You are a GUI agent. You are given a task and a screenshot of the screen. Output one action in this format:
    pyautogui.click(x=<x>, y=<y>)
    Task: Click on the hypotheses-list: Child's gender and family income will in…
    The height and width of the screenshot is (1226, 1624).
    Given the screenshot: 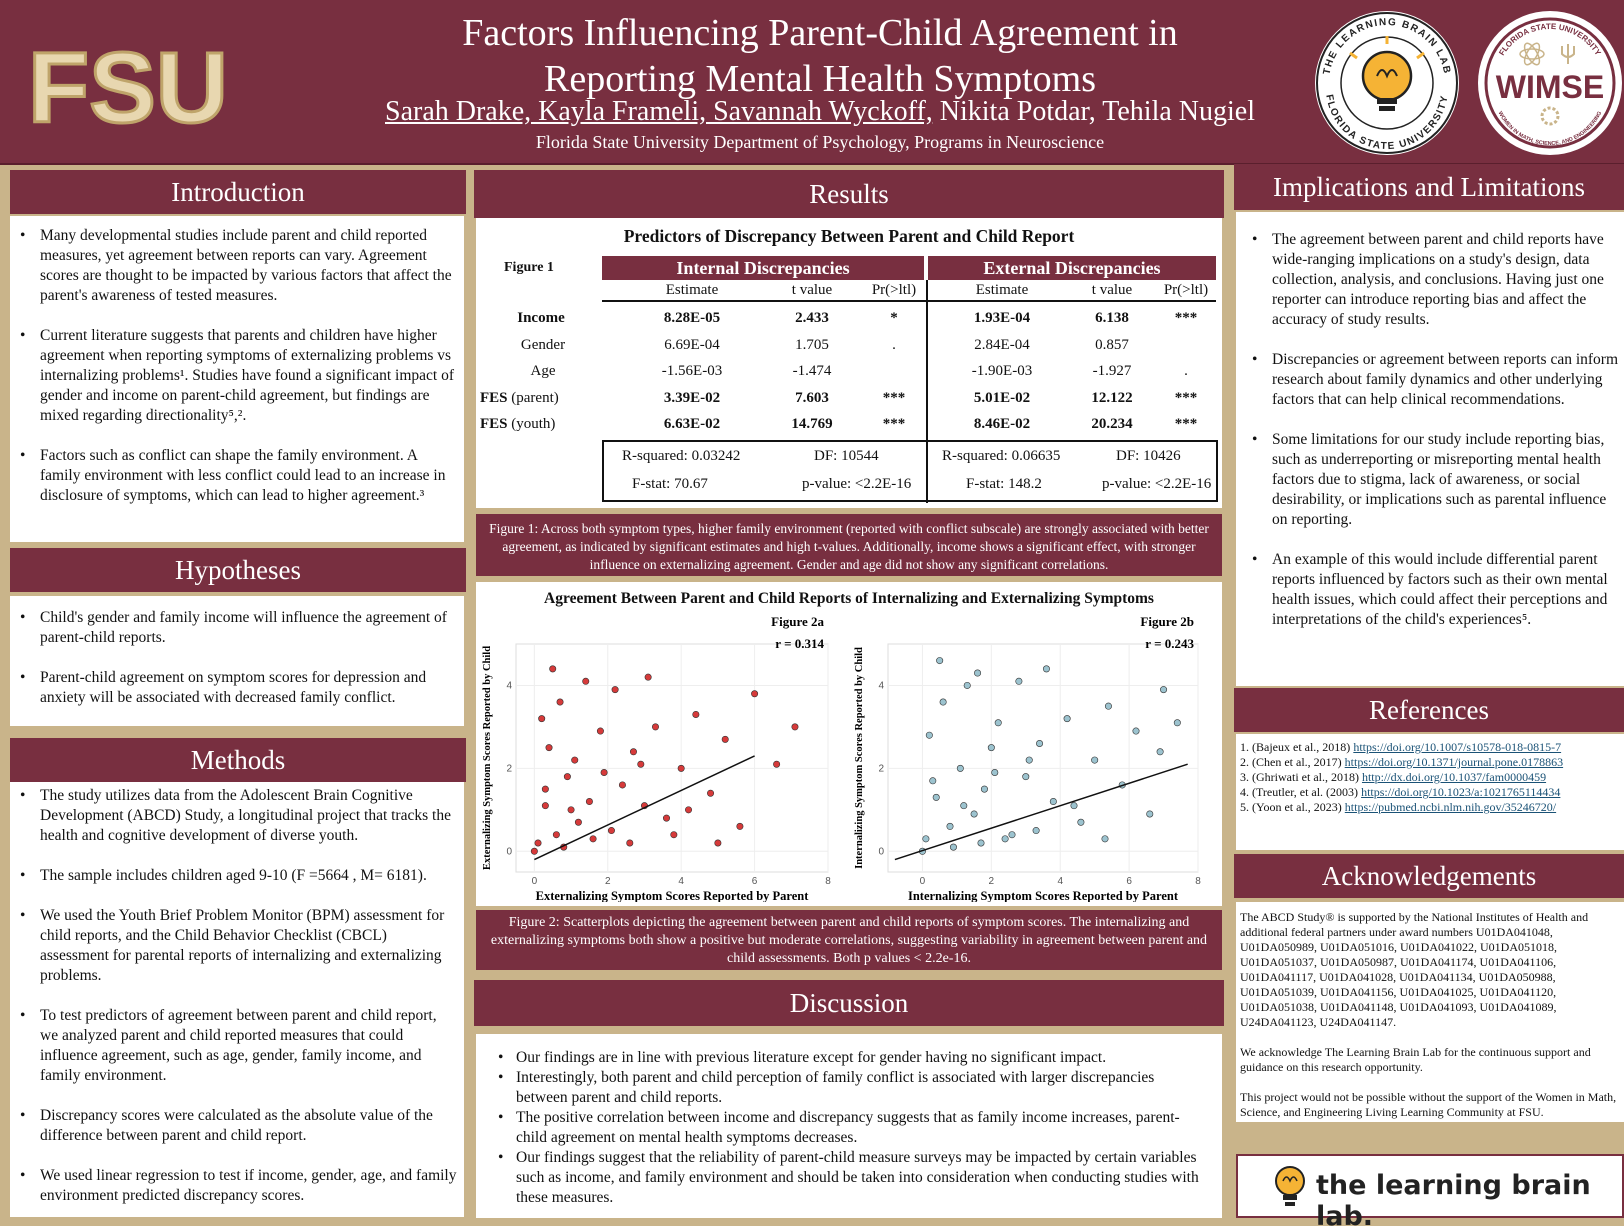 What is the action you would take?
    pyautogui.click(x=237, y=658)
    